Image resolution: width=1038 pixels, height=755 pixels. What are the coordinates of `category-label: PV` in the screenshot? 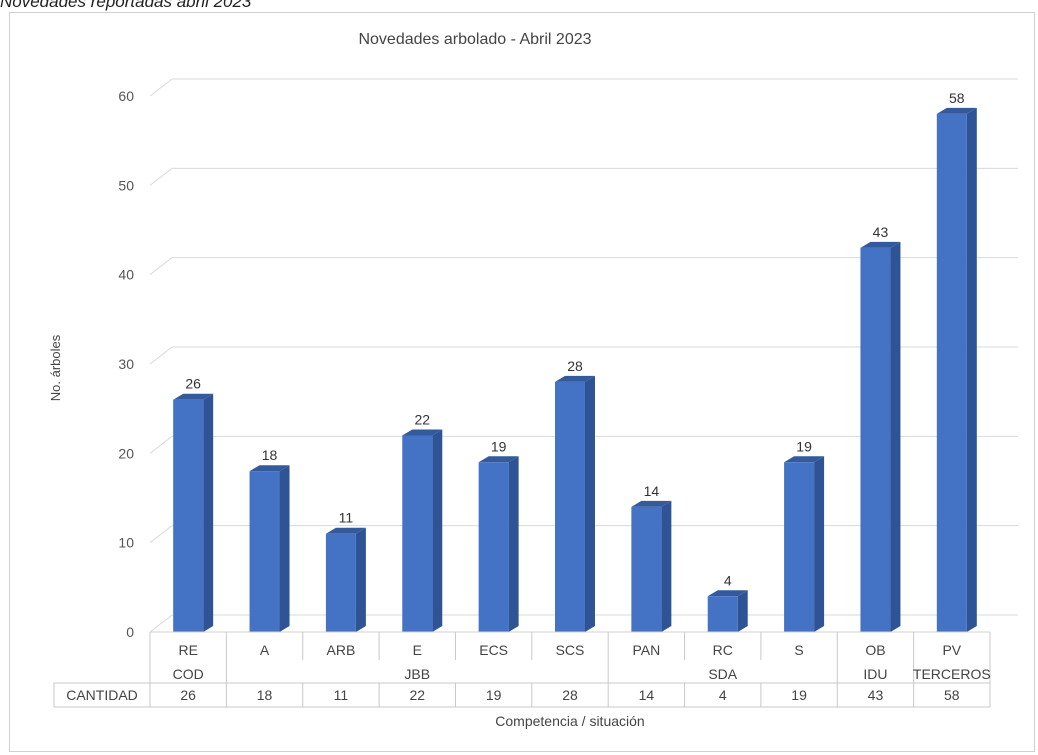 It's located at (951, 650).